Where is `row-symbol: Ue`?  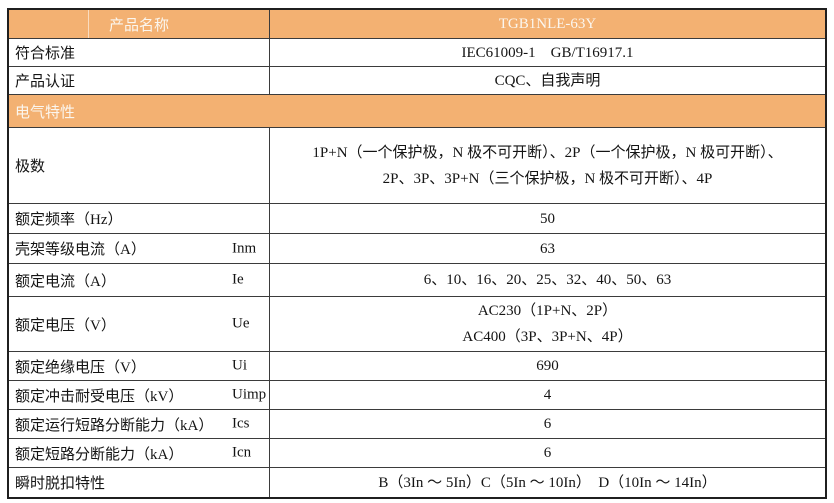
row-symbol: Ue is located at coordinates (241, 323).